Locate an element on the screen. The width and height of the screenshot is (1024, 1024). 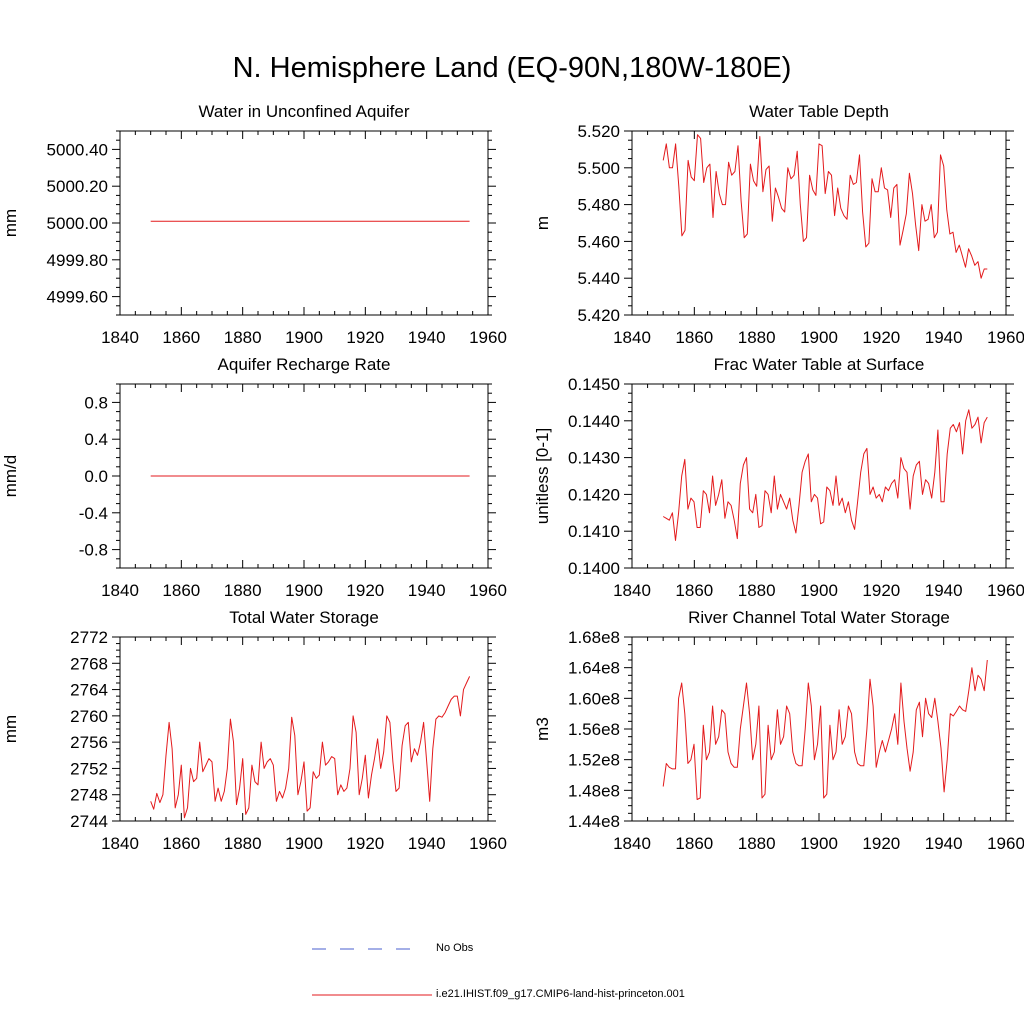
y-tick-label: 1.48e8 is located at coordinates (594, 790).